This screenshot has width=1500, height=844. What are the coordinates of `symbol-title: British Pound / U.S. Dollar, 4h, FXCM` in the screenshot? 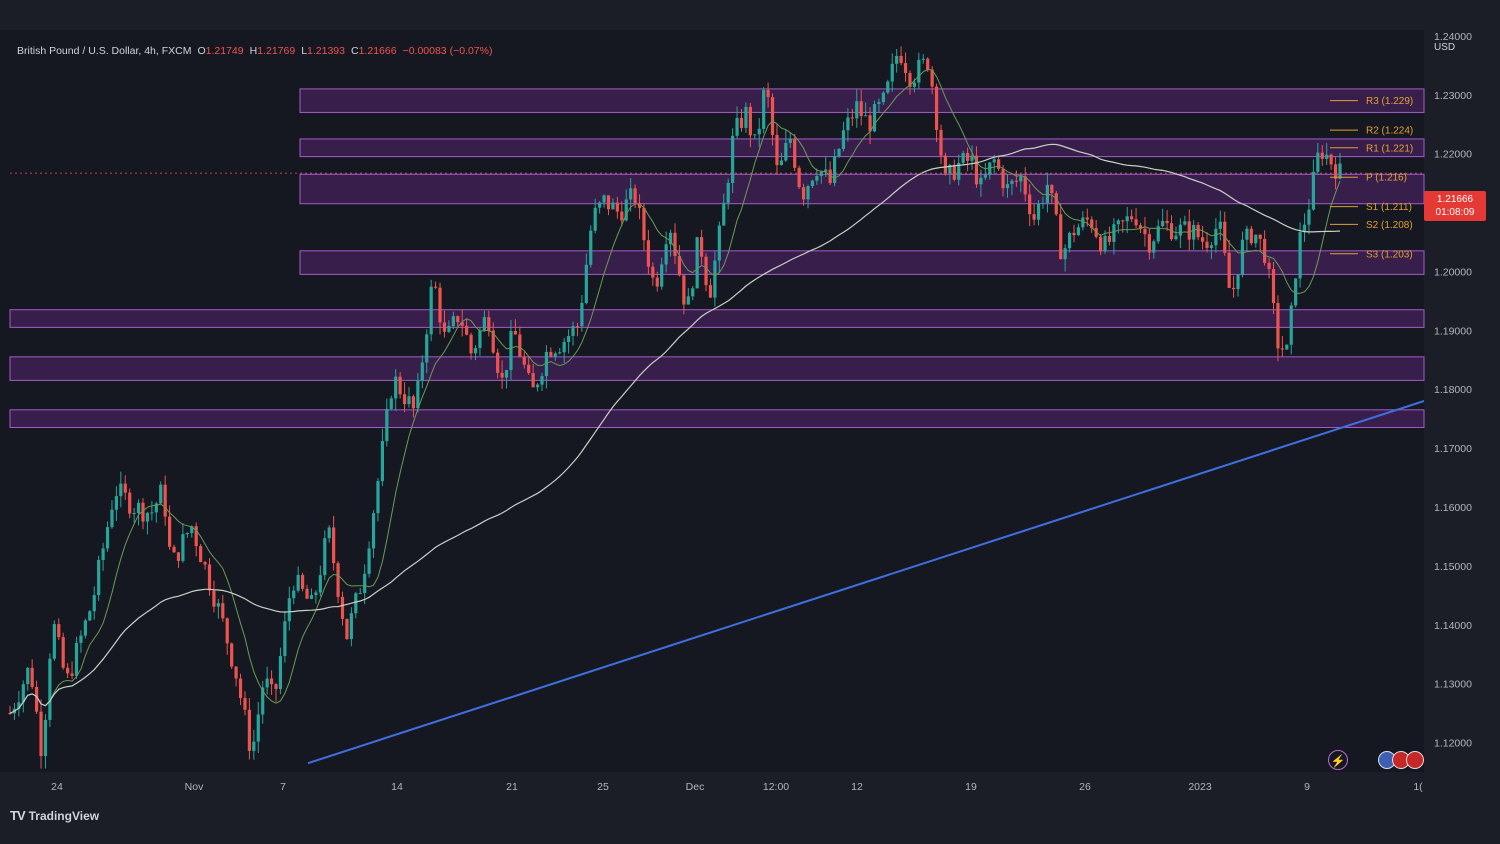 It's located at (104, 51).